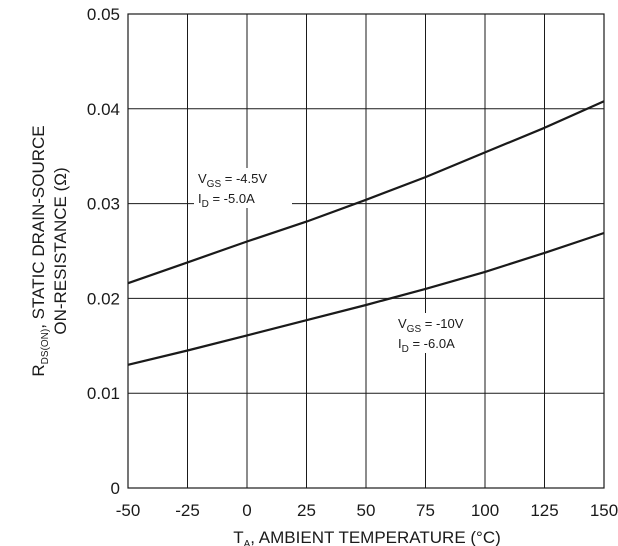 The width and height of the screenshot is (618, 546). Describe the element at coordinates (544, 510) in the screenshot. I see `x-tick-label: 125` at that location.